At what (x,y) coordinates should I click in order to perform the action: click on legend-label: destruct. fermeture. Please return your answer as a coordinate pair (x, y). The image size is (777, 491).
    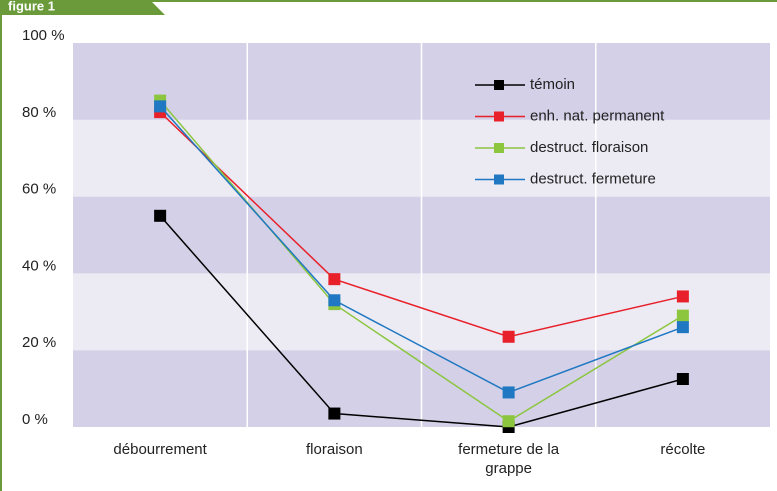
    Looking at the image, I should click on (593, 178).